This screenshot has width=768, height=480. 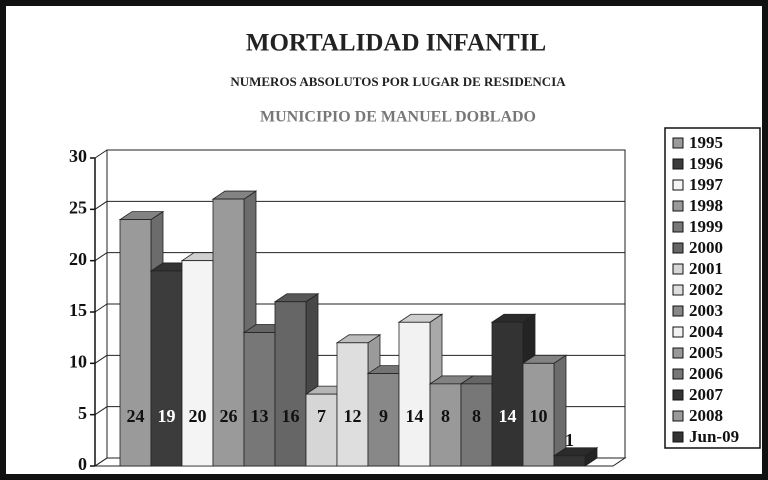 I want to click on y-tick-label: 0, so click(x=82, y=464).